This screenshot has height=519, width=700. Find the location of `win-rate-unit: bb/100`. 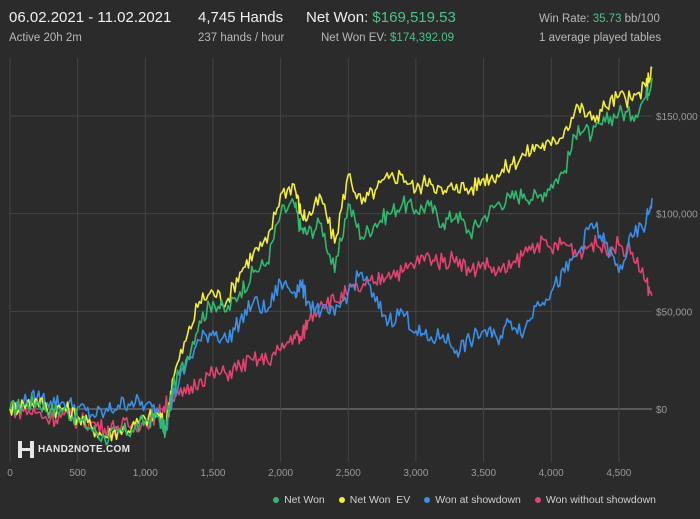

win-rate-unit: bb/100 is located at coordinates (640, 19).